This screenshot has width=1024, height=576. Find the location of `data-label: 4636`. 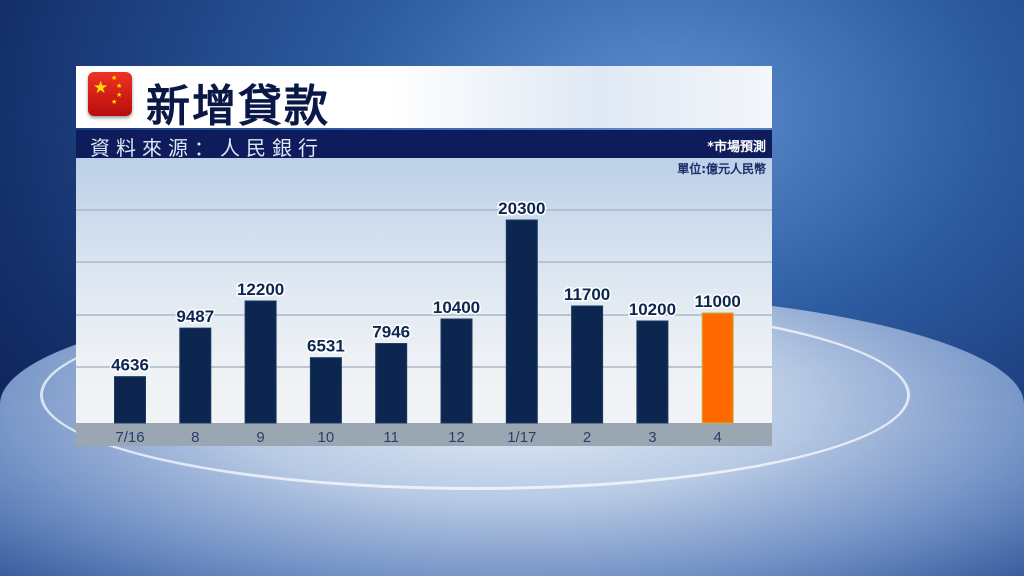

data-label: 4636 is located at coordinates (130, 365).